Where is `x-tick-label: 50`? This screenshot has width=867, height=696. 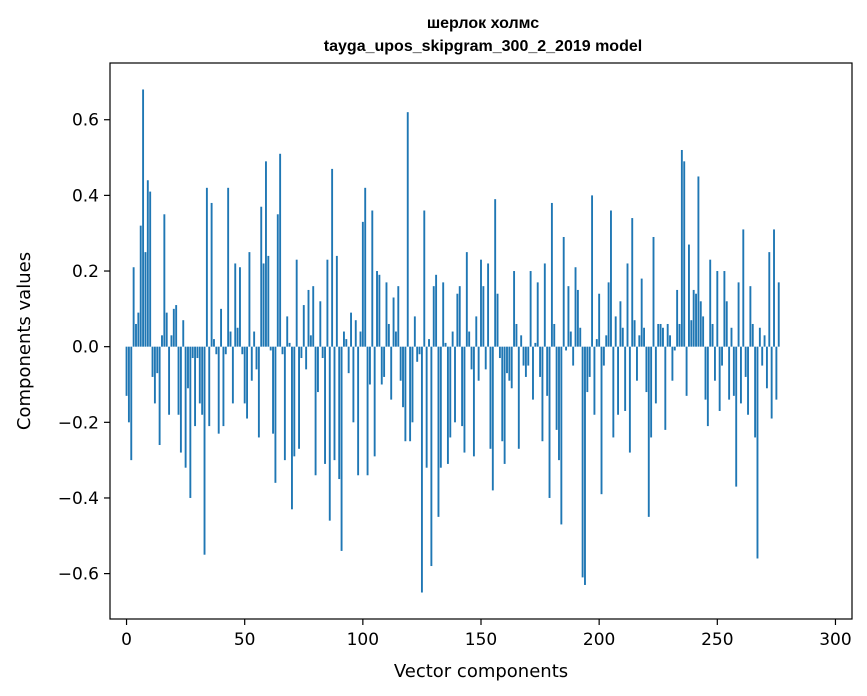
x-tick-label: 50 is located at coordinates (245, 640).